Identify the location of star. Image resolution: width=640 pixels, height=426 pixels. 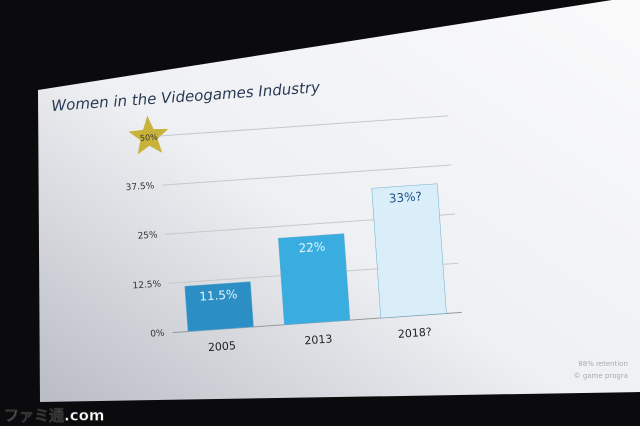
(148, 135).